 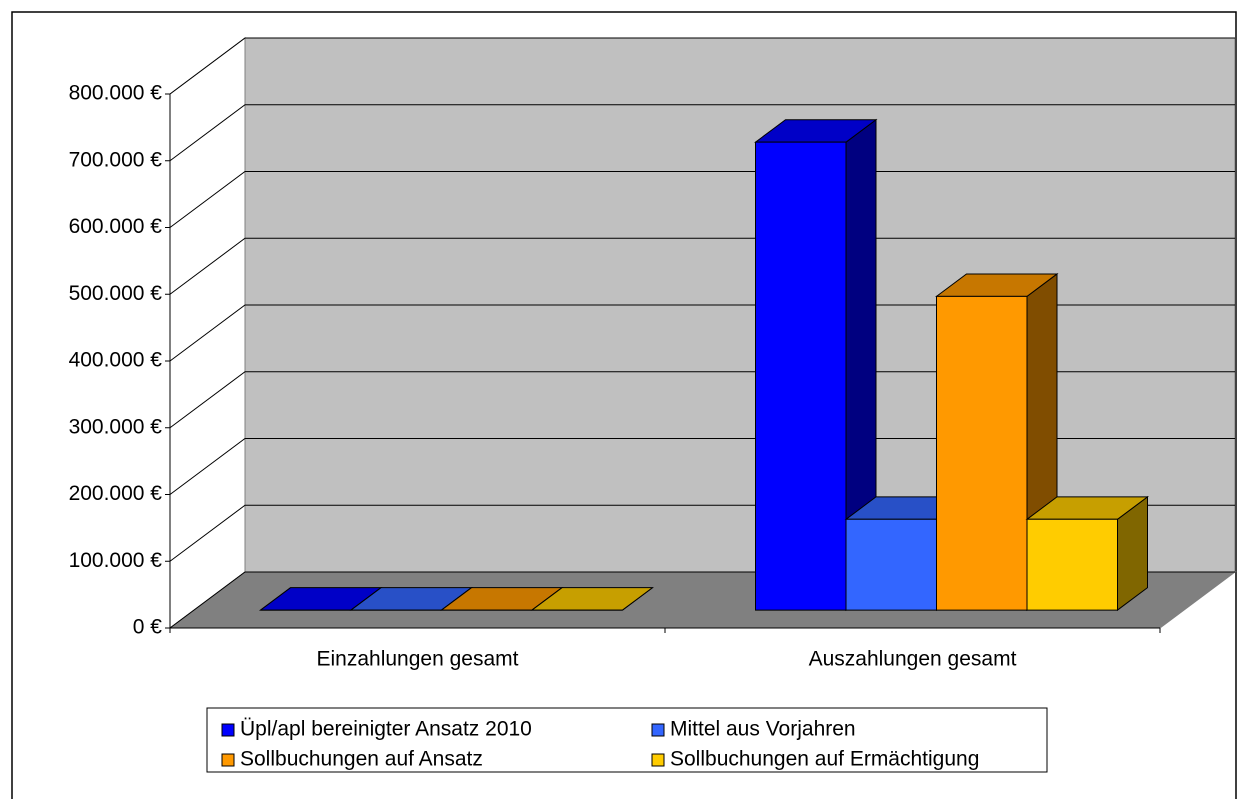 I want to click on x-tick-label: Auszahlungen gesamt, so click(x=913, y=659).